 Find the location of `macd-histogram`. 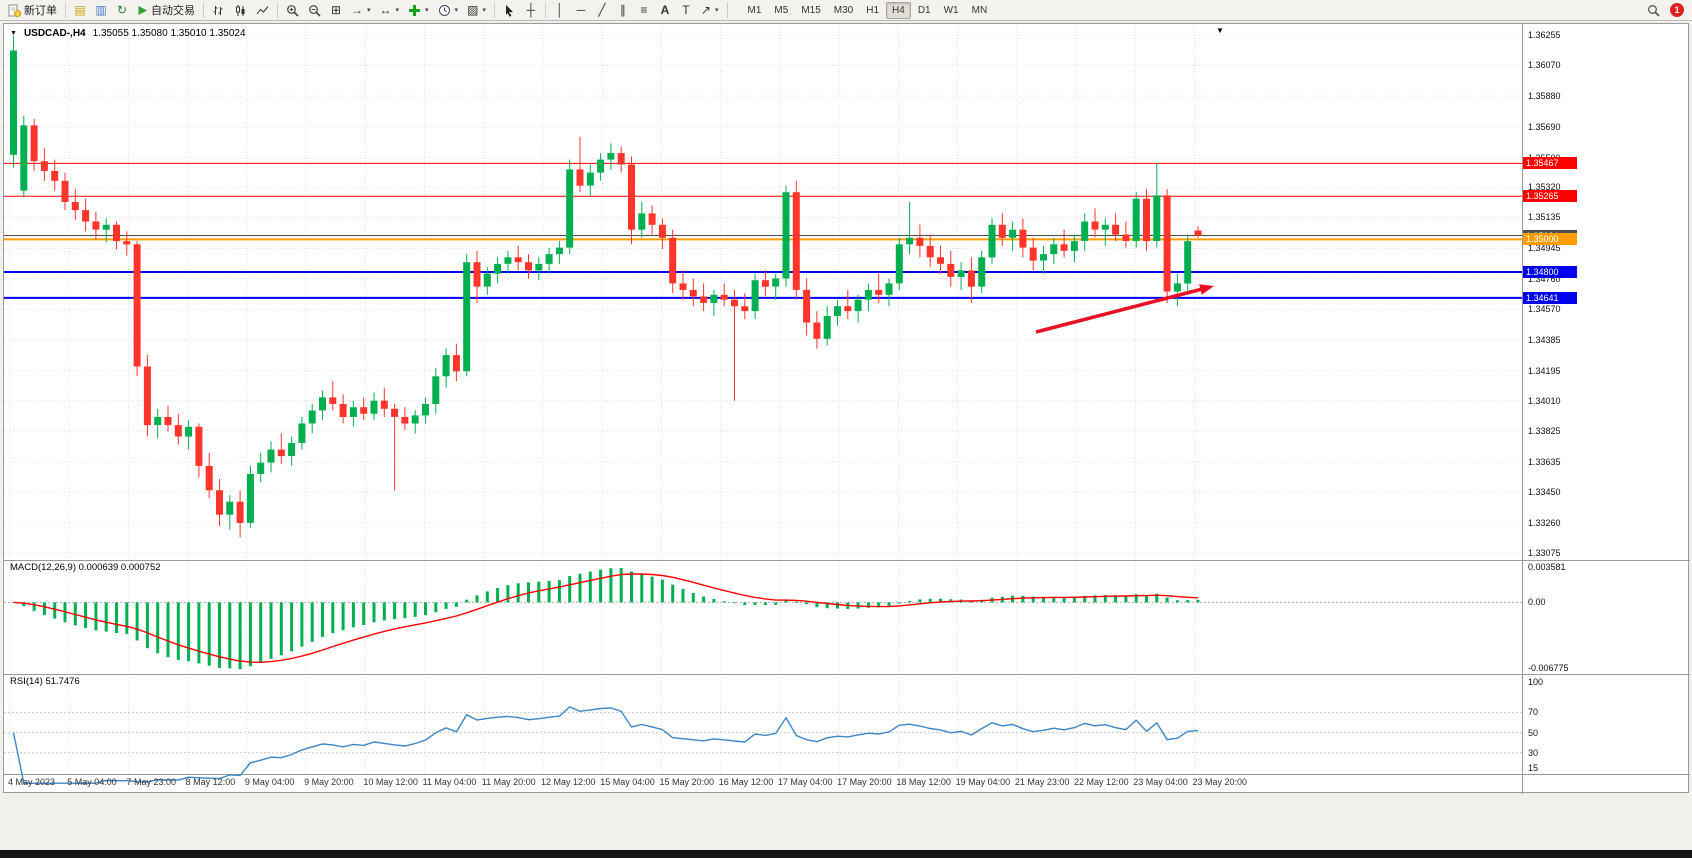

macd-histogram is located at coordinates (611, 618).